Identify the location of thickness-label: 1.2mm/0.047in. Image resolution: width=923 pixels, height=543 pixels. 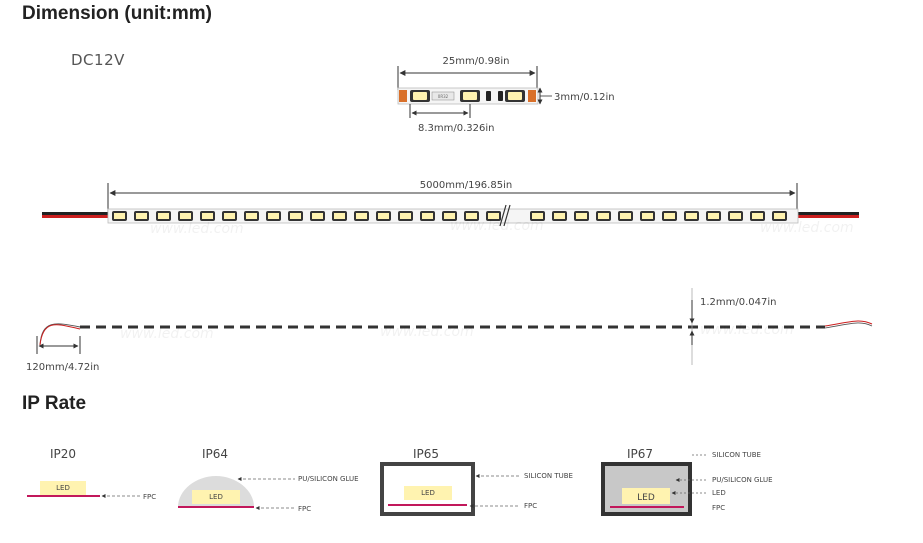
(738, 302).